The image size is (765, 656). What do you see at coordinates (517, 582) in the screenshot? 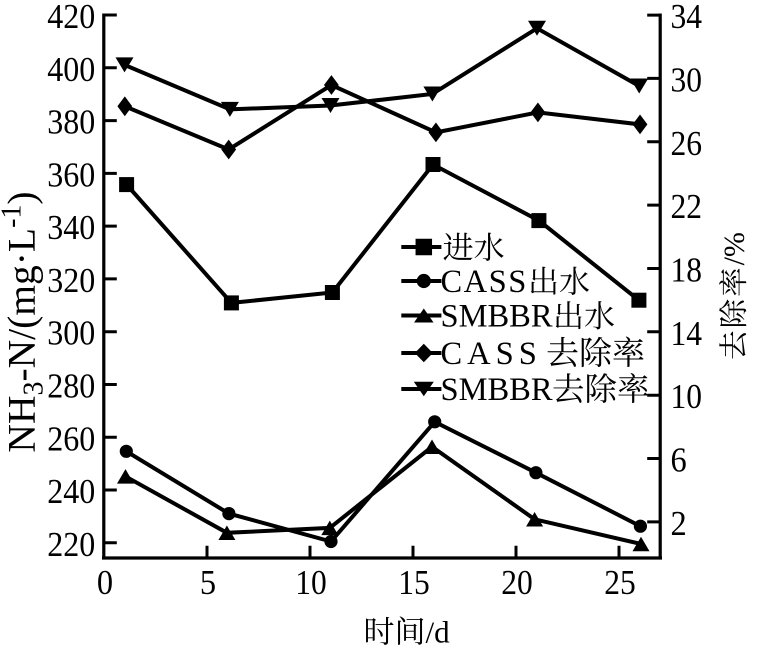
I see `svg-text: 20` at bounding box center [517, 582].